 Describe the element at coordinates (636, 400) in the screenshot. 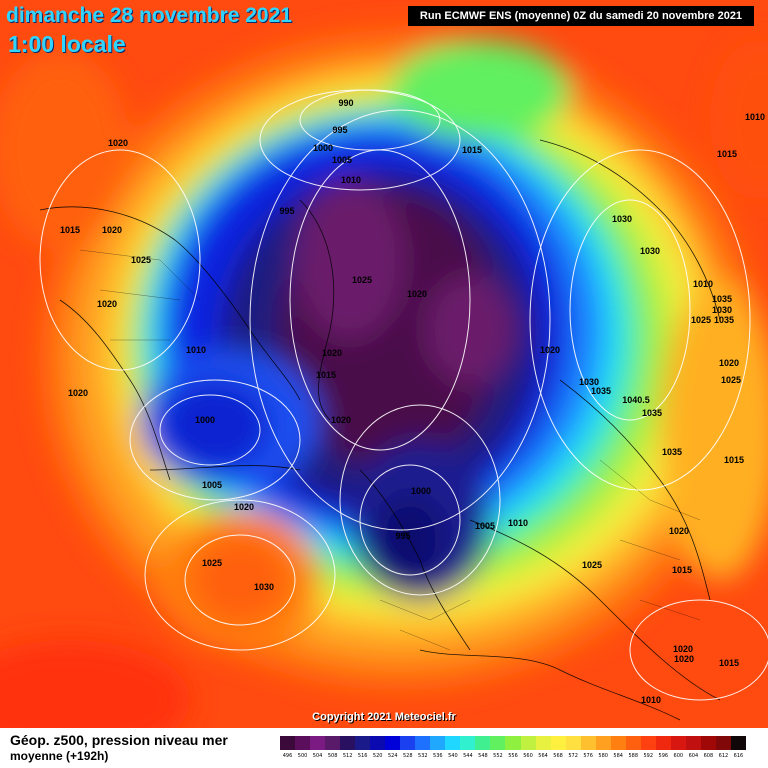

I see `isobar-label: 1040.5` at that location.